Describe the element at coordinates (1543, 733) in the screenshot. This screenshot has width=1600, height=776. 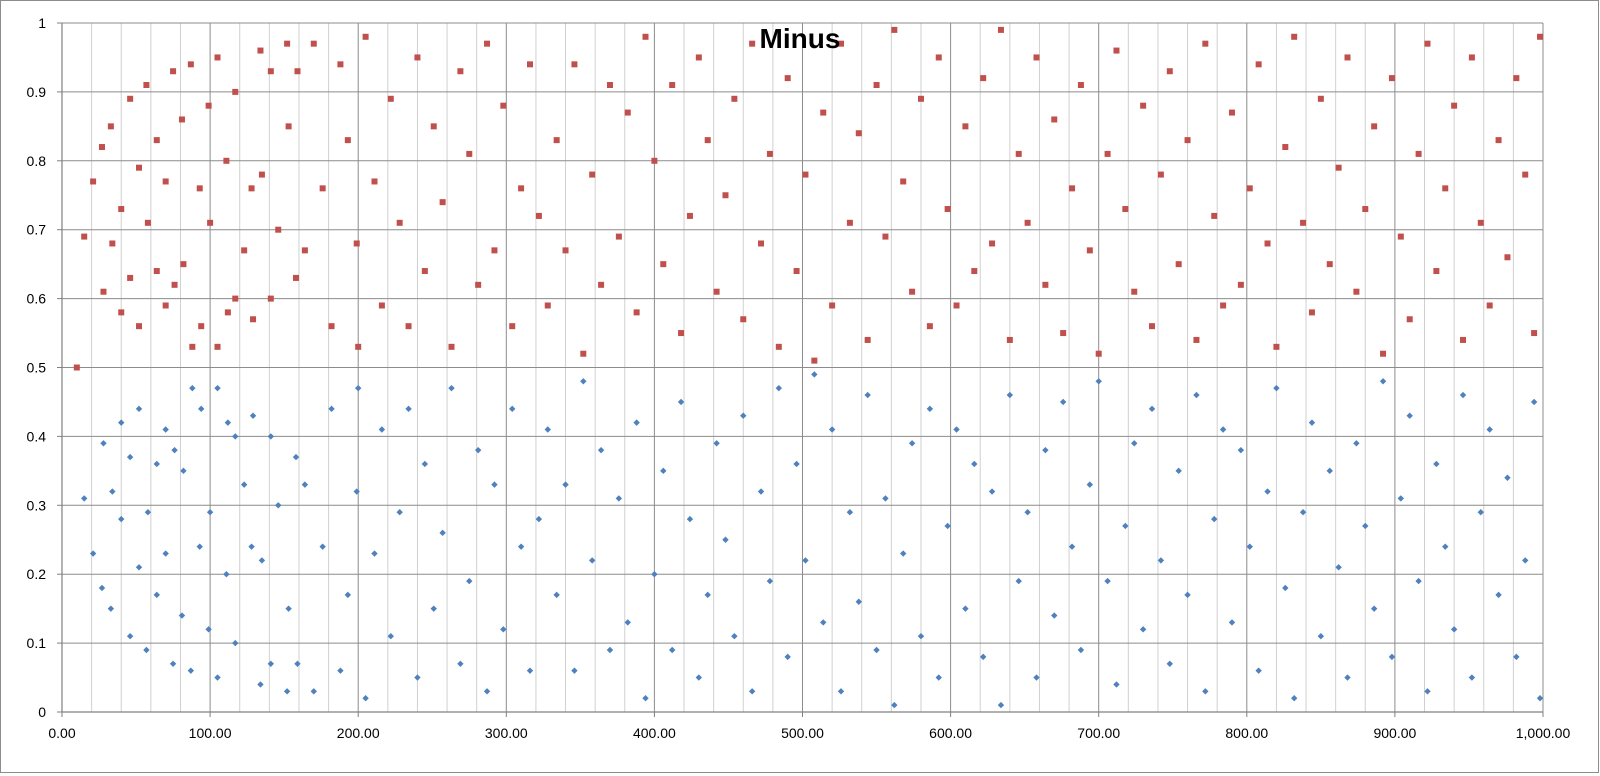
I see `x-tick-label: 1,000.00` at that location.